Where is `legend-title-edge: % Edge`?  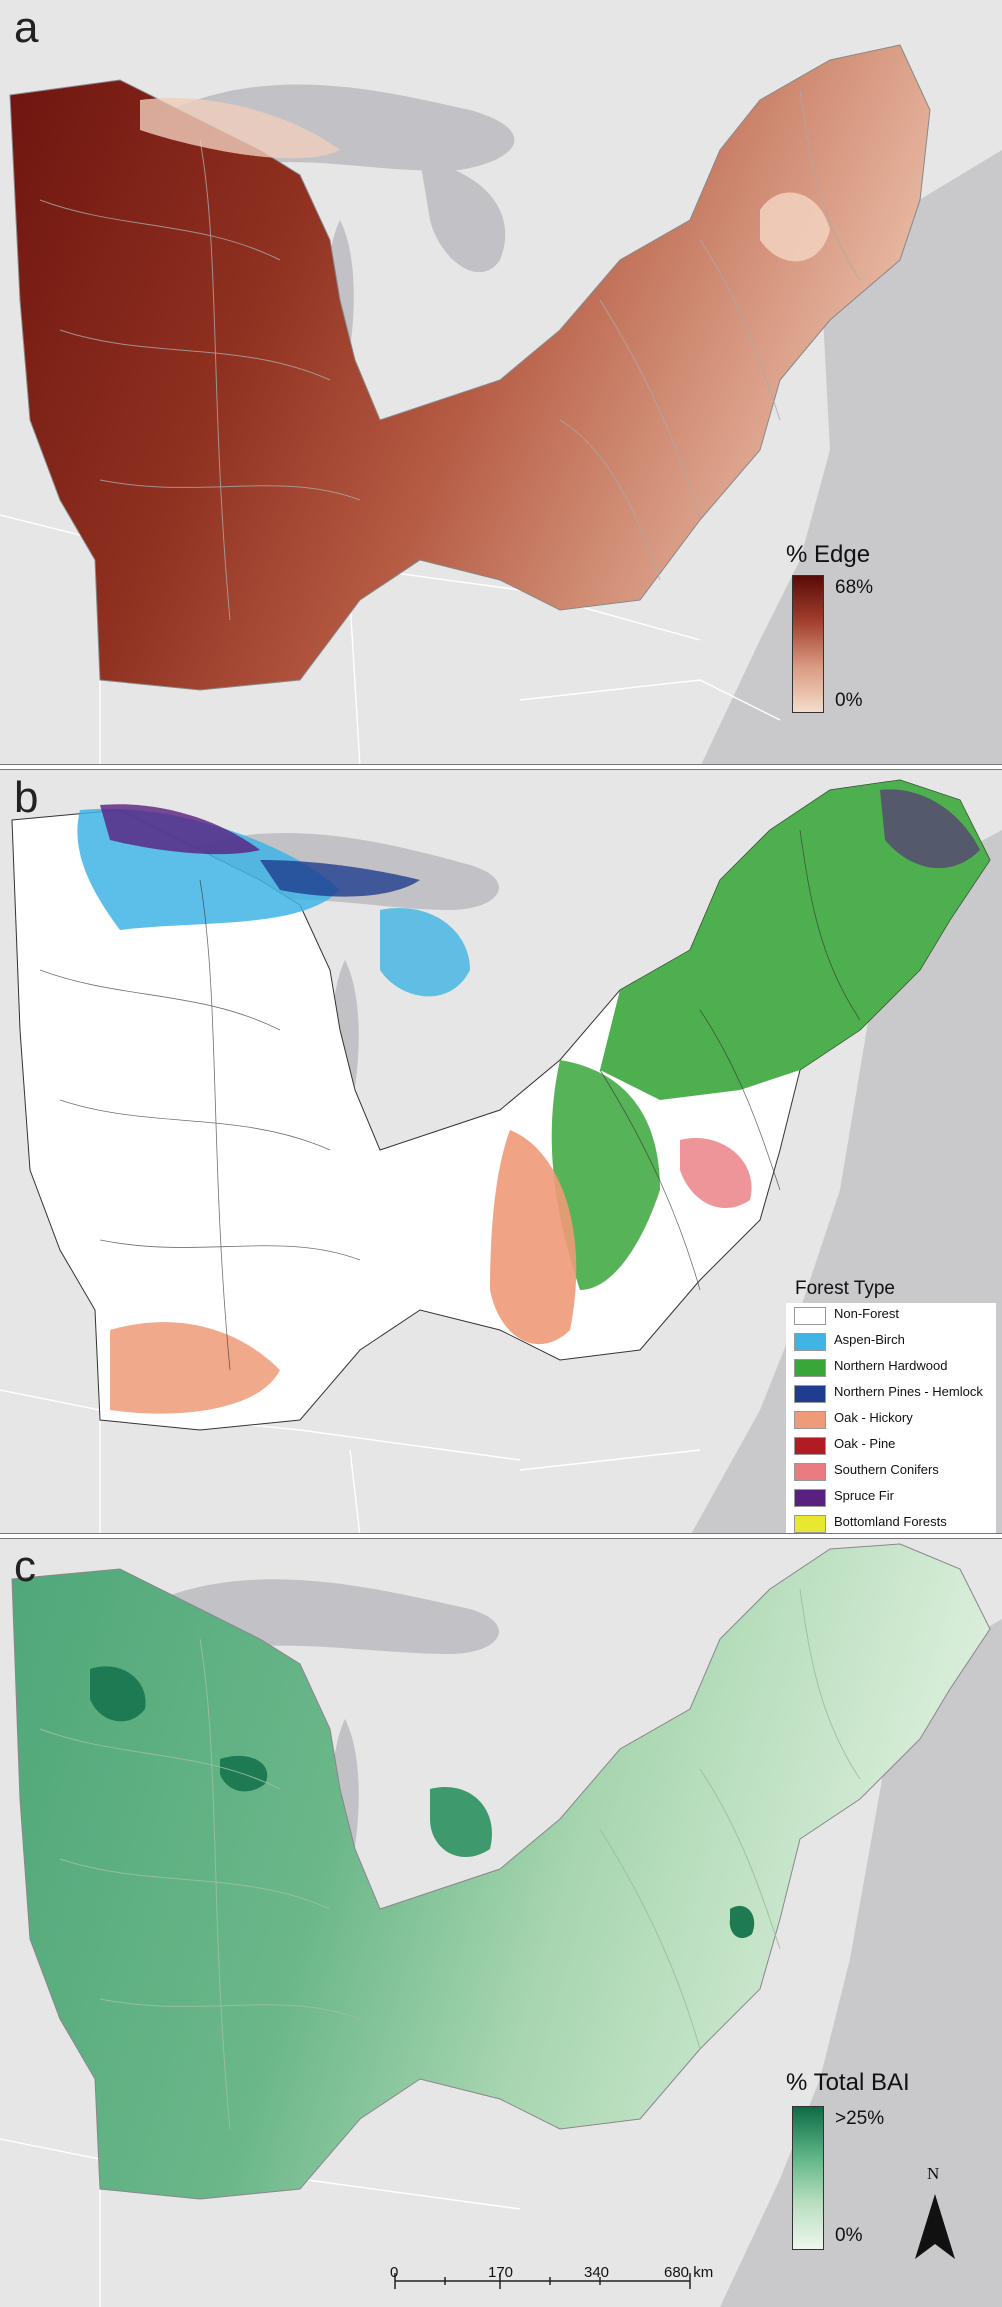 legend-title-edge: % Edge is located at coordinates (828, 554).